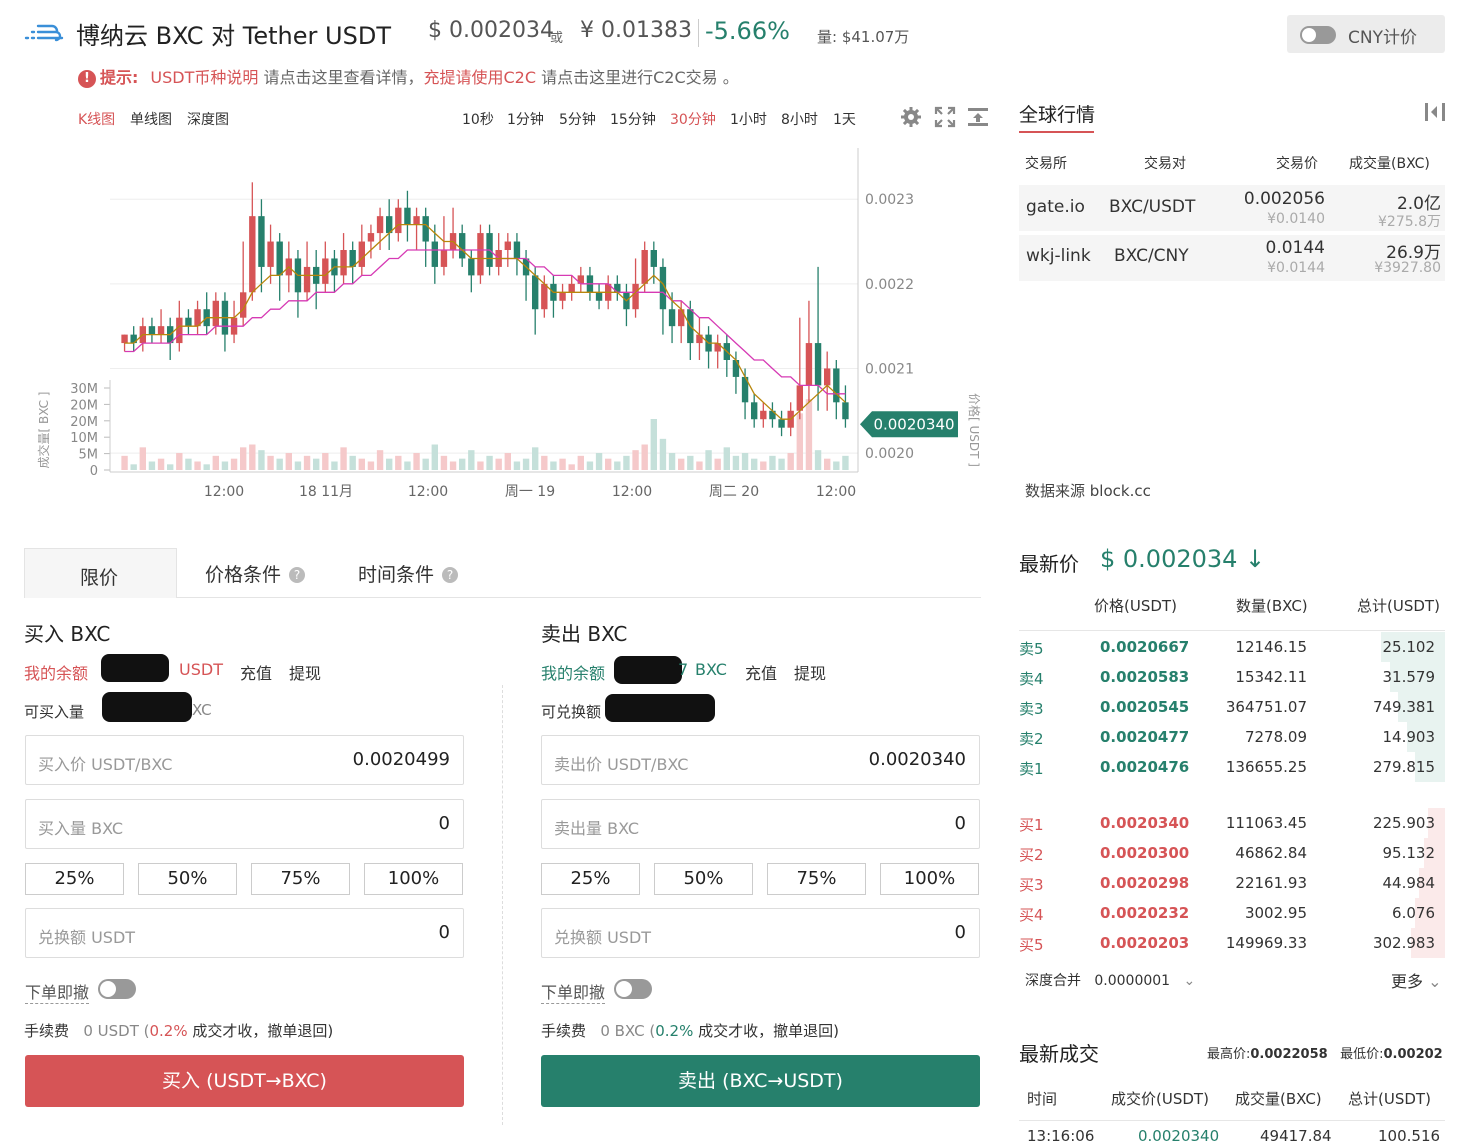  I want to click on buy-price-input: 买入价 USDT/BXC 0.0020499, so click(244, 760).